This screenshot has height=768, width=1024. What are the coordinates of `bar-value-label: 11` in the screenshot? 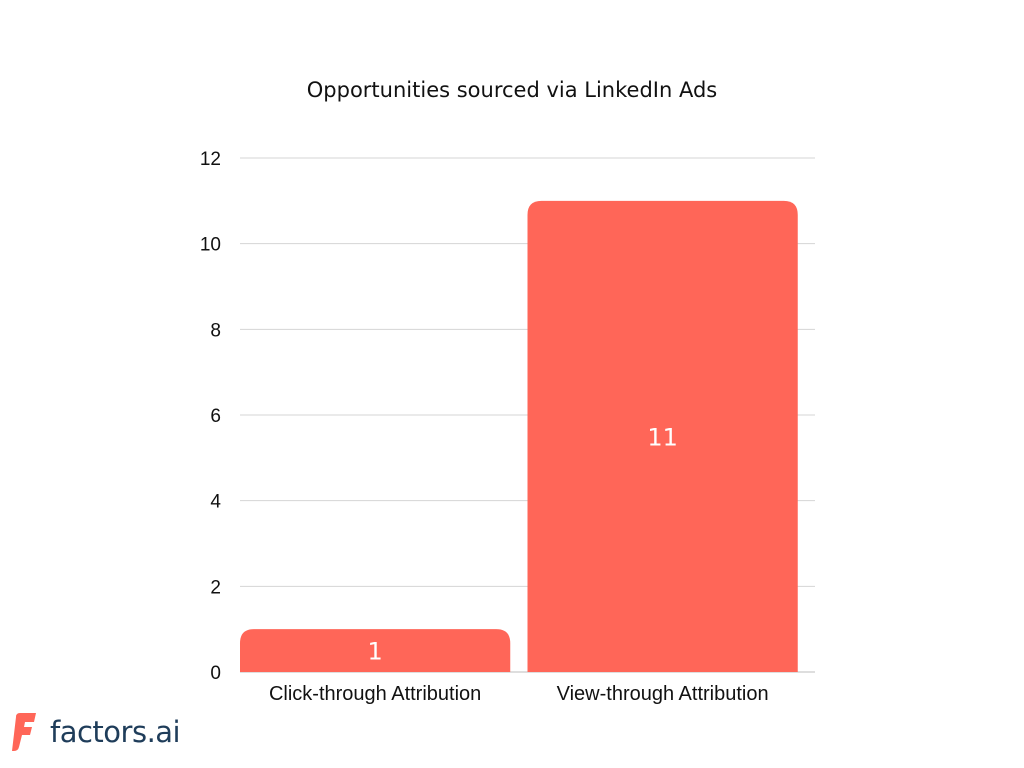 It's located at (662, 437).